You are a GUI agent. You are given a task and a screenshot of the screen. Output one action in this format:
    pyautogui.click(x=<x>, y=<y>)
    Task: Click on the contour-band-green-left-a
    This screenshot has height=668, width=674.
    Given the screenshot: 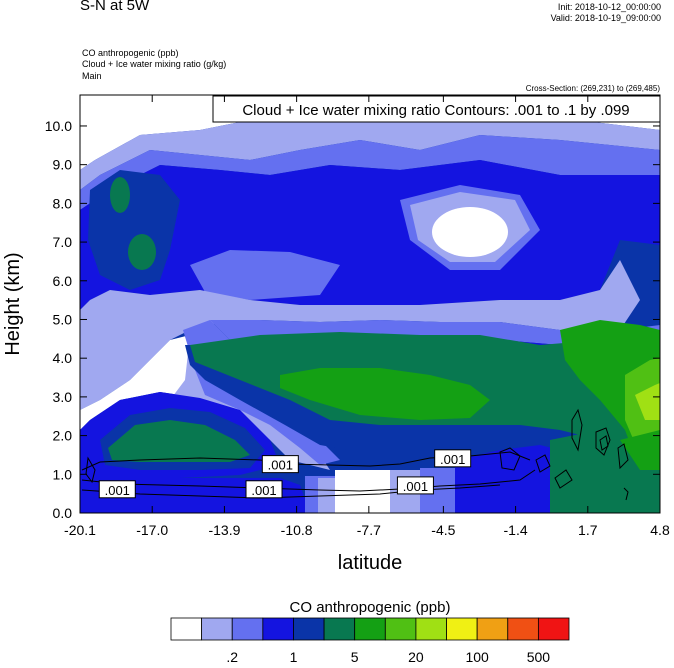 What is the action you would take?
    pyautogui.click(x=120, y=195)
    